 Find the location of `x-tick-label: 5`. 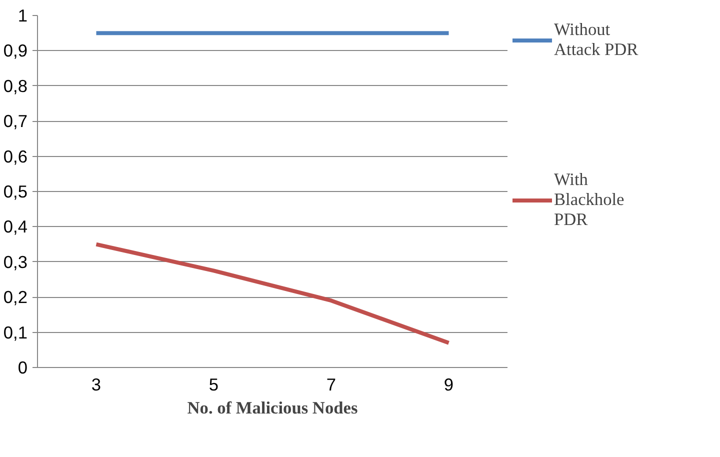

x-tick-label: 5 is located at coordinates (213, 384).